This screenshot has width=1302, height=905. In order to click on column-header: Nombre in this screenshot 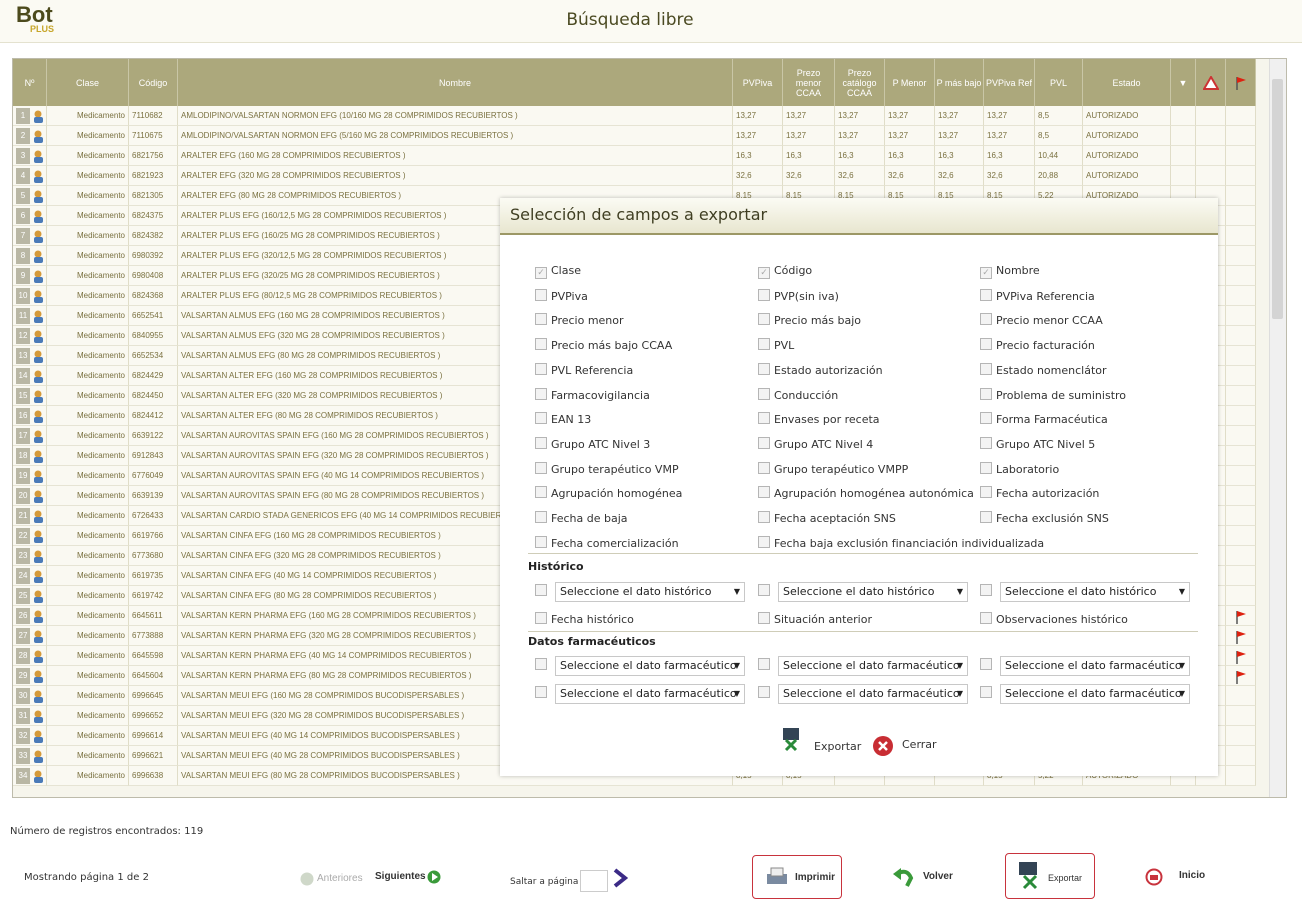, I will do `click(455, 82)`.